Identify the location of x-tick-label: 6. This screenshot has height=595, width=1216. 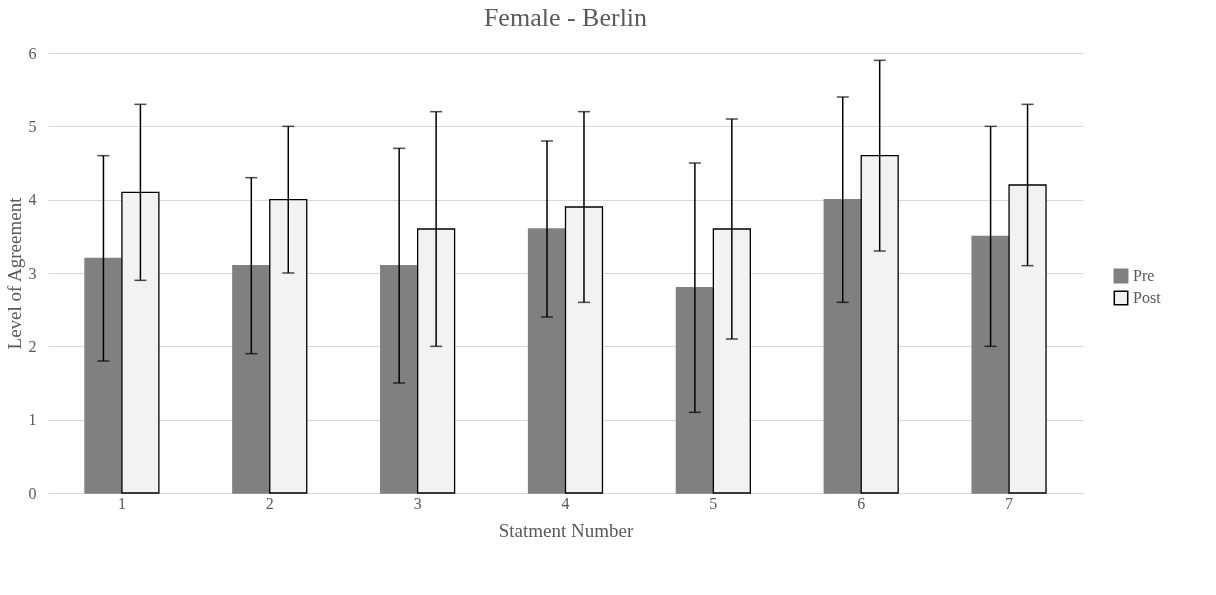
(861, 503).